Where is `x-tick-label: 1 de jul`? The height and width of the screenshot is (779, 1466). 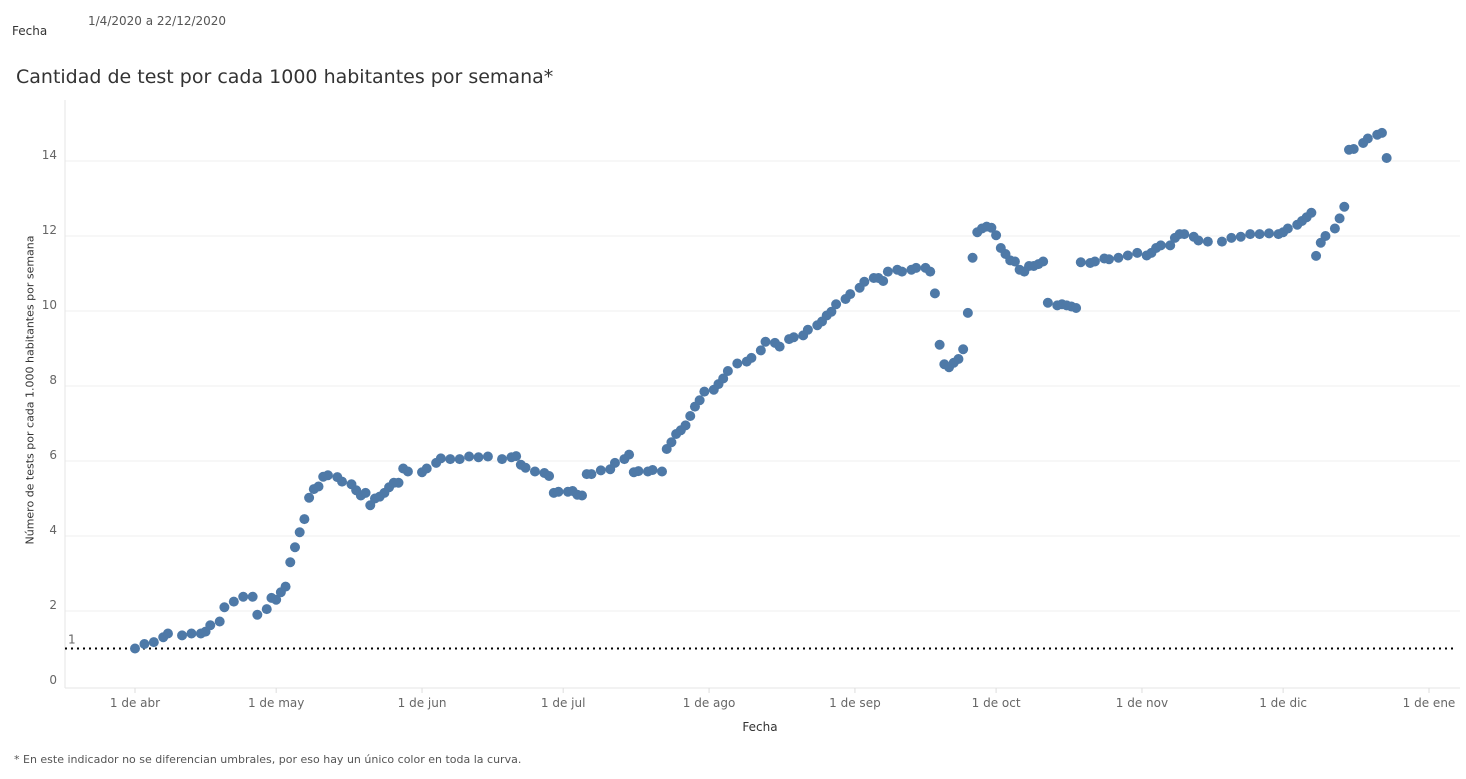
x-tick-label: 1 de jul is located at coordinates (563, 703).